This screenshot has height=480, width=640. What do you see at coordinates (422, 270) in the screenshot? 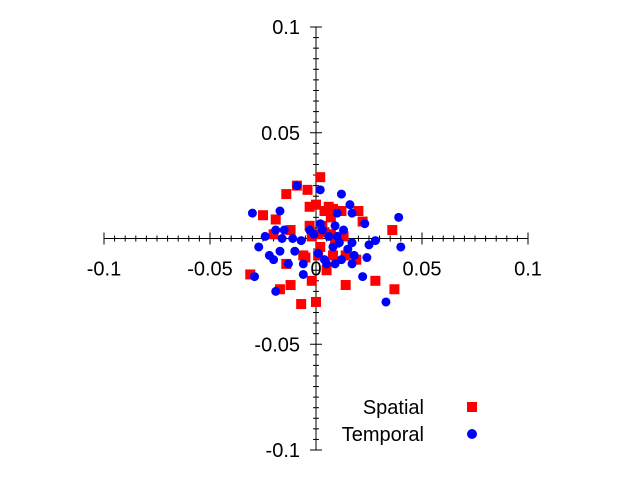
I see `x-tick-label: 0.05` at bounding box center [422, 270].